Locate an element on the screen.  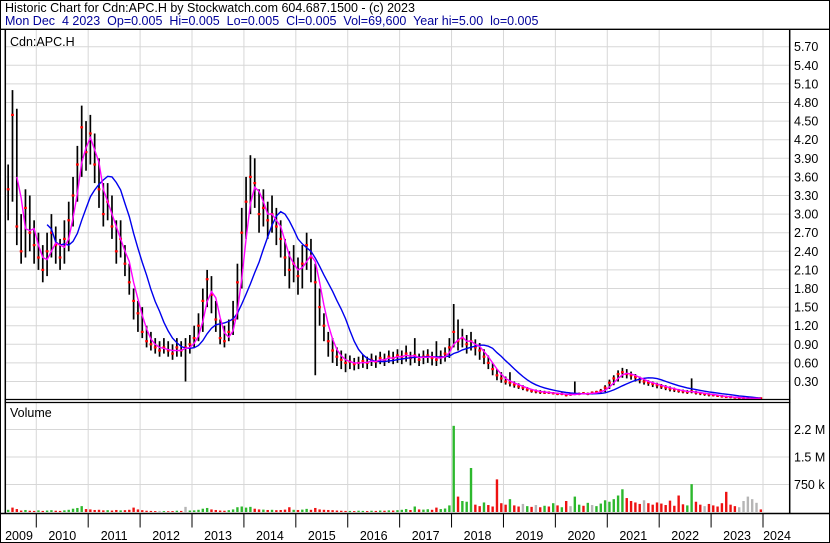
price-tick-label: 4.20 is located at coordinates (806, 140).